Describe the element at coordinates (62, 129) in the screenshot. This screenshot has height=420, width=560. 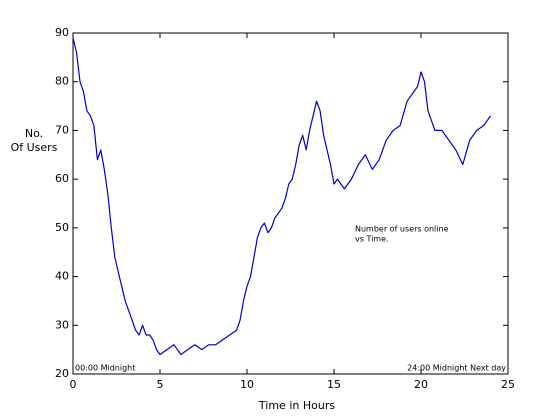
I see `y-tick-label: 70` at that location.